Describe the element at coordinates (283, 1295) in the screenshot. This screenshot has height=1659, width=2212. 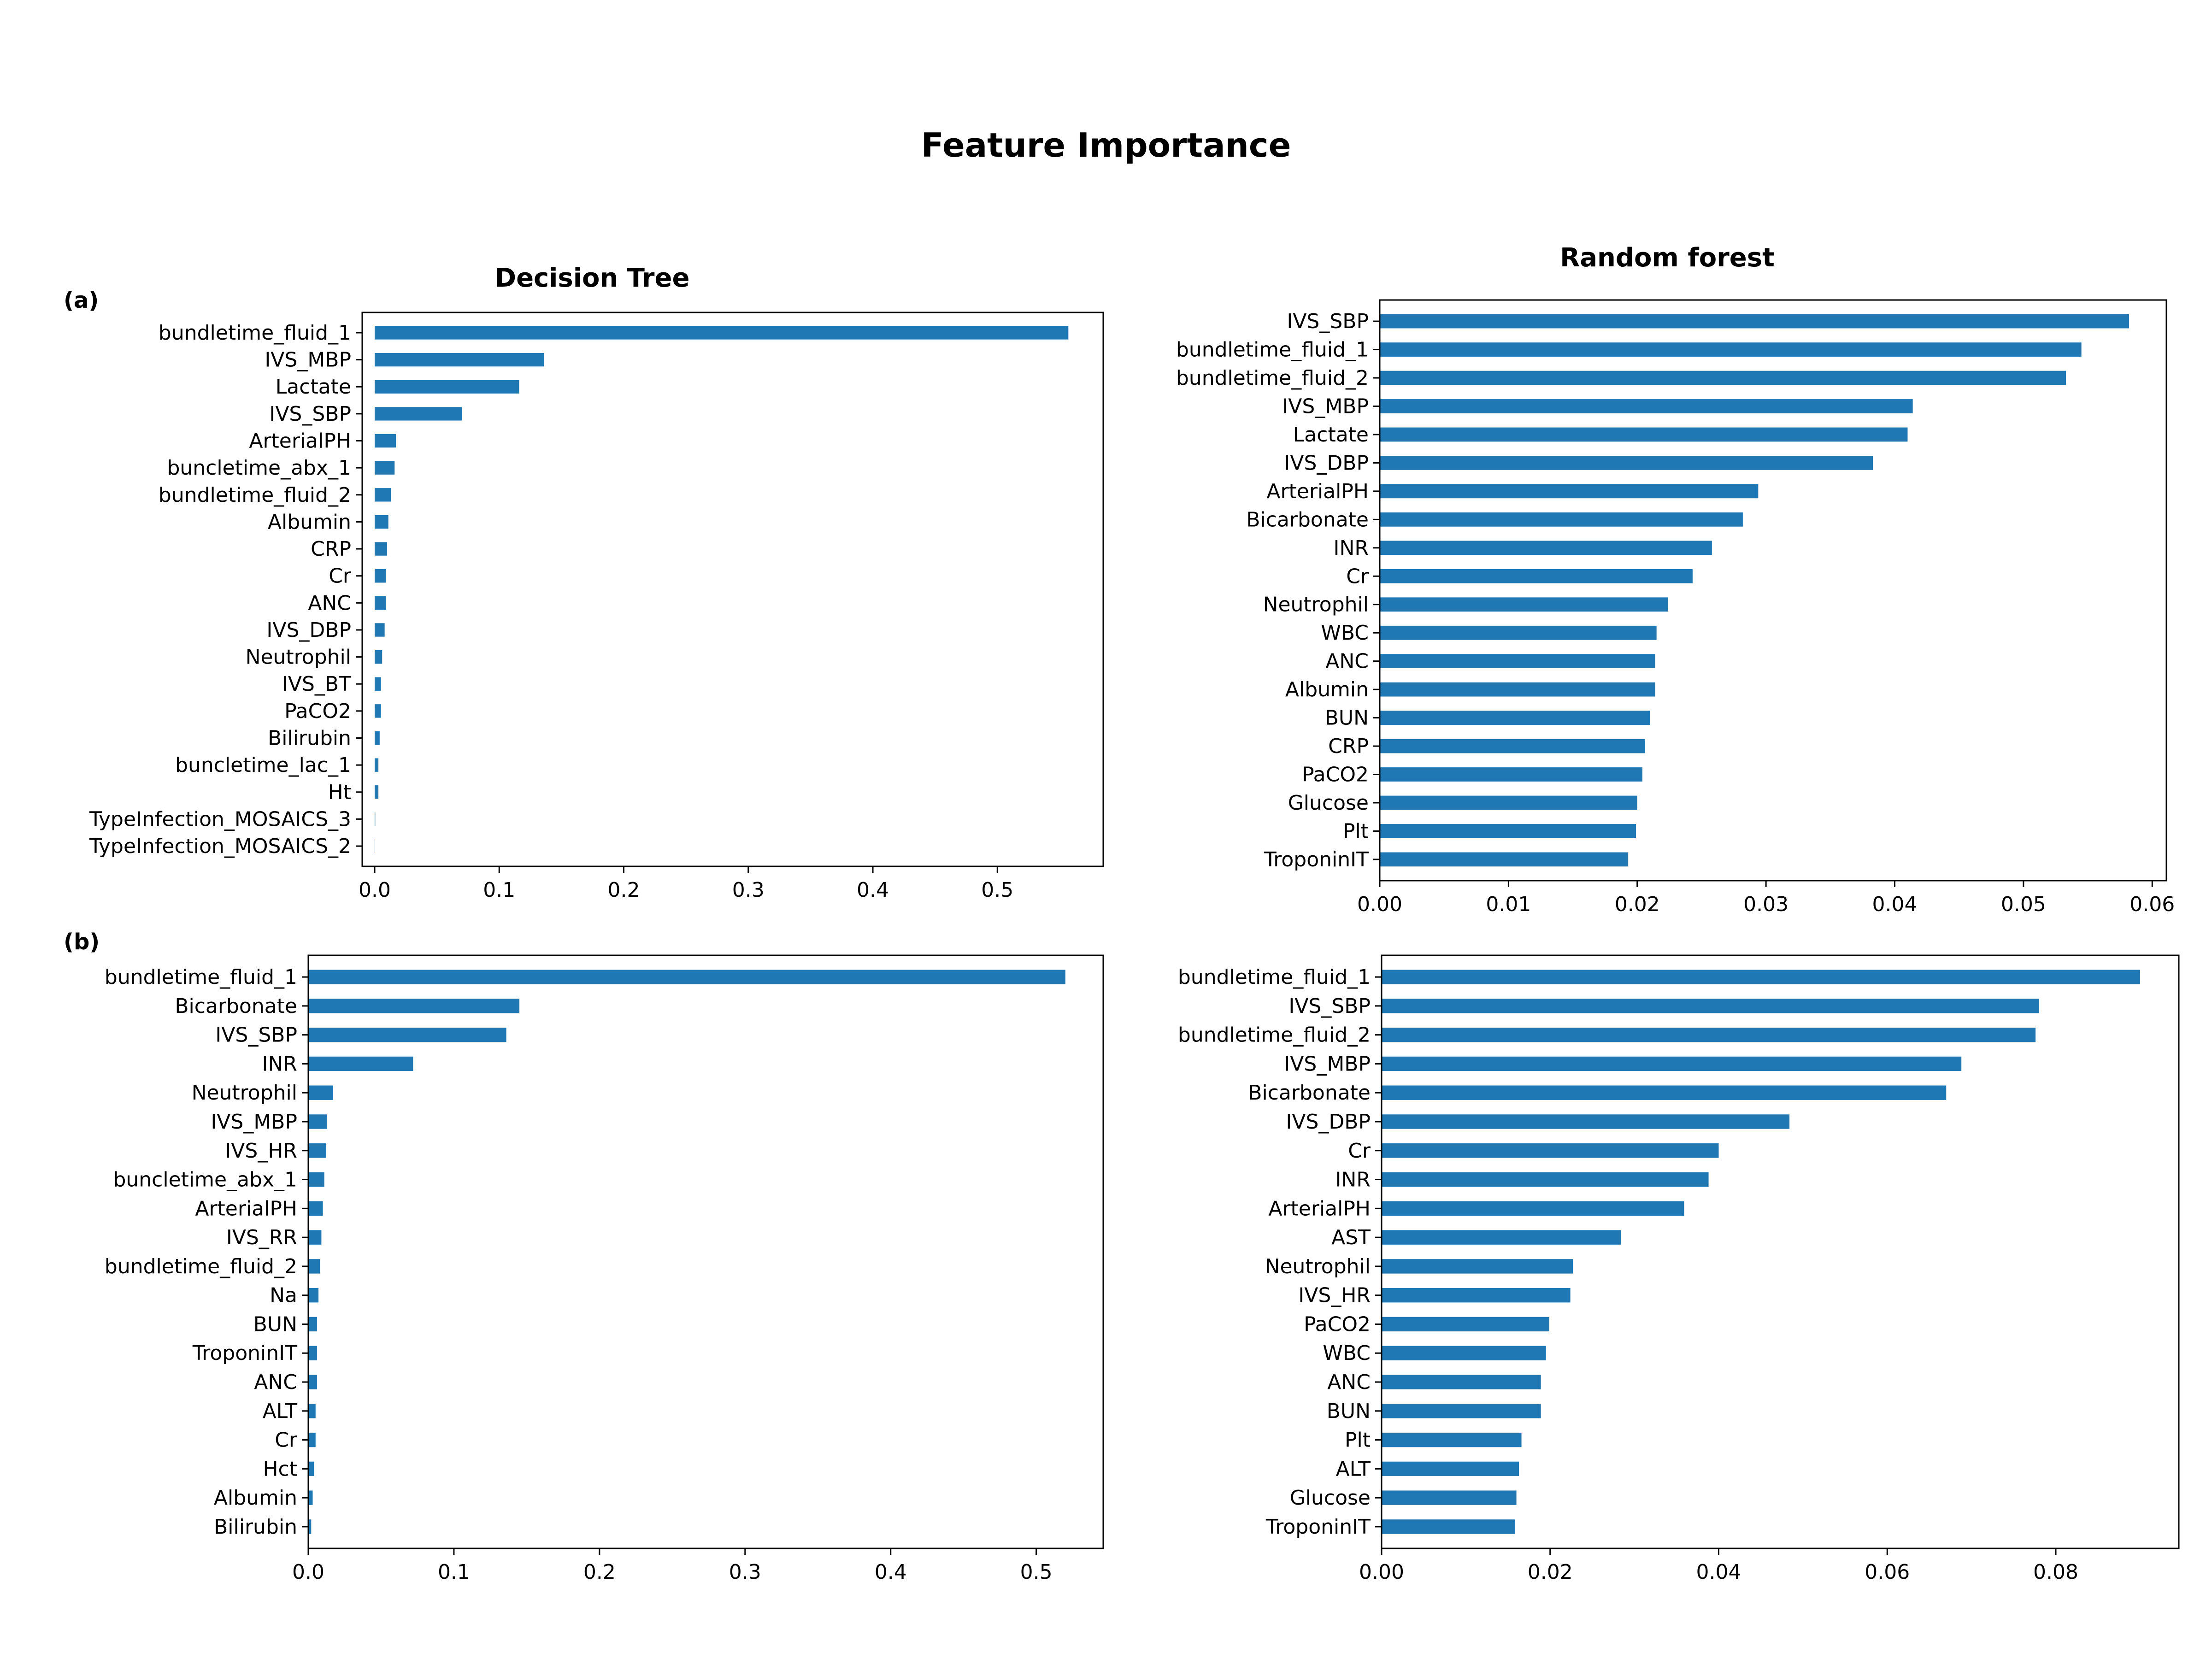
I see `y-tick-label: Na` at that location.